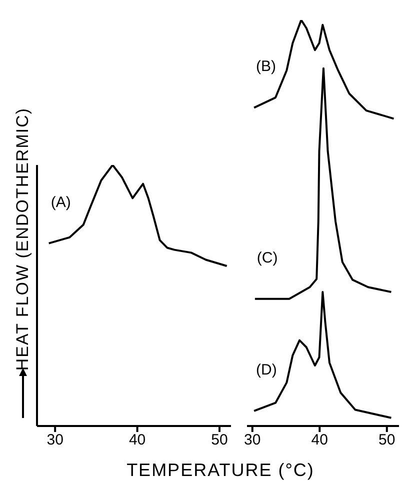 The height and width of the screenshot is (504, 411). I want to click on series-label: (B), so click(266, 67).